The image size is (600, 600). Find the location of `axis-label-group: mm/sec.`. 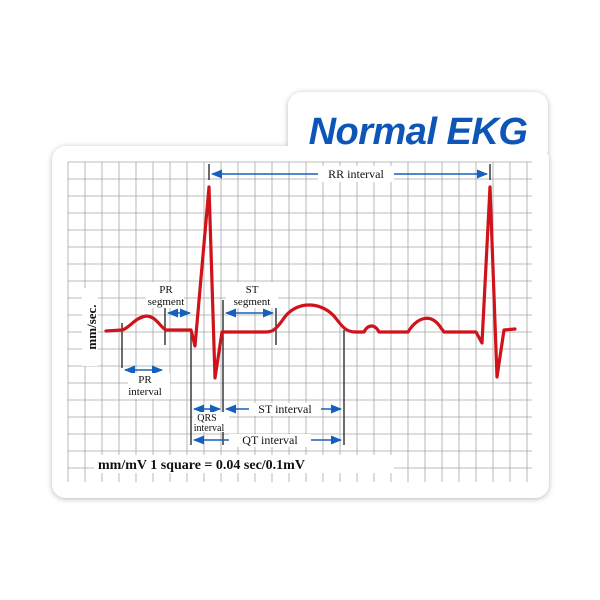

axis-label-group: mm/sec. is located at coordinates (90, 327).